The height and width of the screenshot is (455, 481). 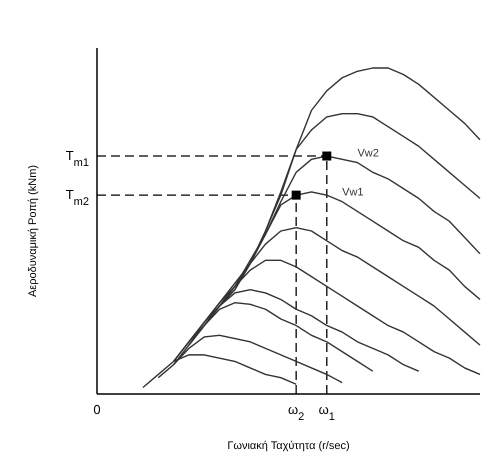 I want to click on x-tick-label: ω$_{2}$, so click(x=296, y=412).